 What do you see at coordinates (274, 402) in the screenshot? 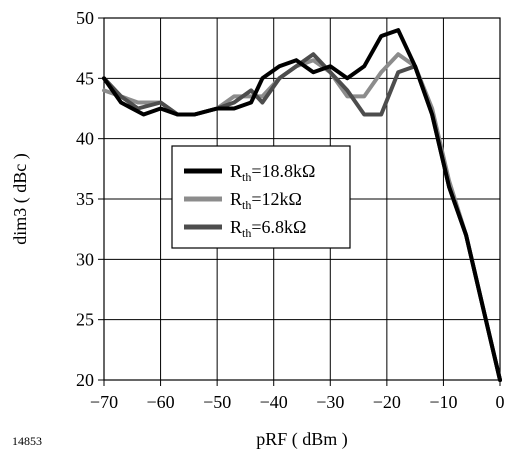
I see `x-tick-label: −40` at bounding box center [274, 402].